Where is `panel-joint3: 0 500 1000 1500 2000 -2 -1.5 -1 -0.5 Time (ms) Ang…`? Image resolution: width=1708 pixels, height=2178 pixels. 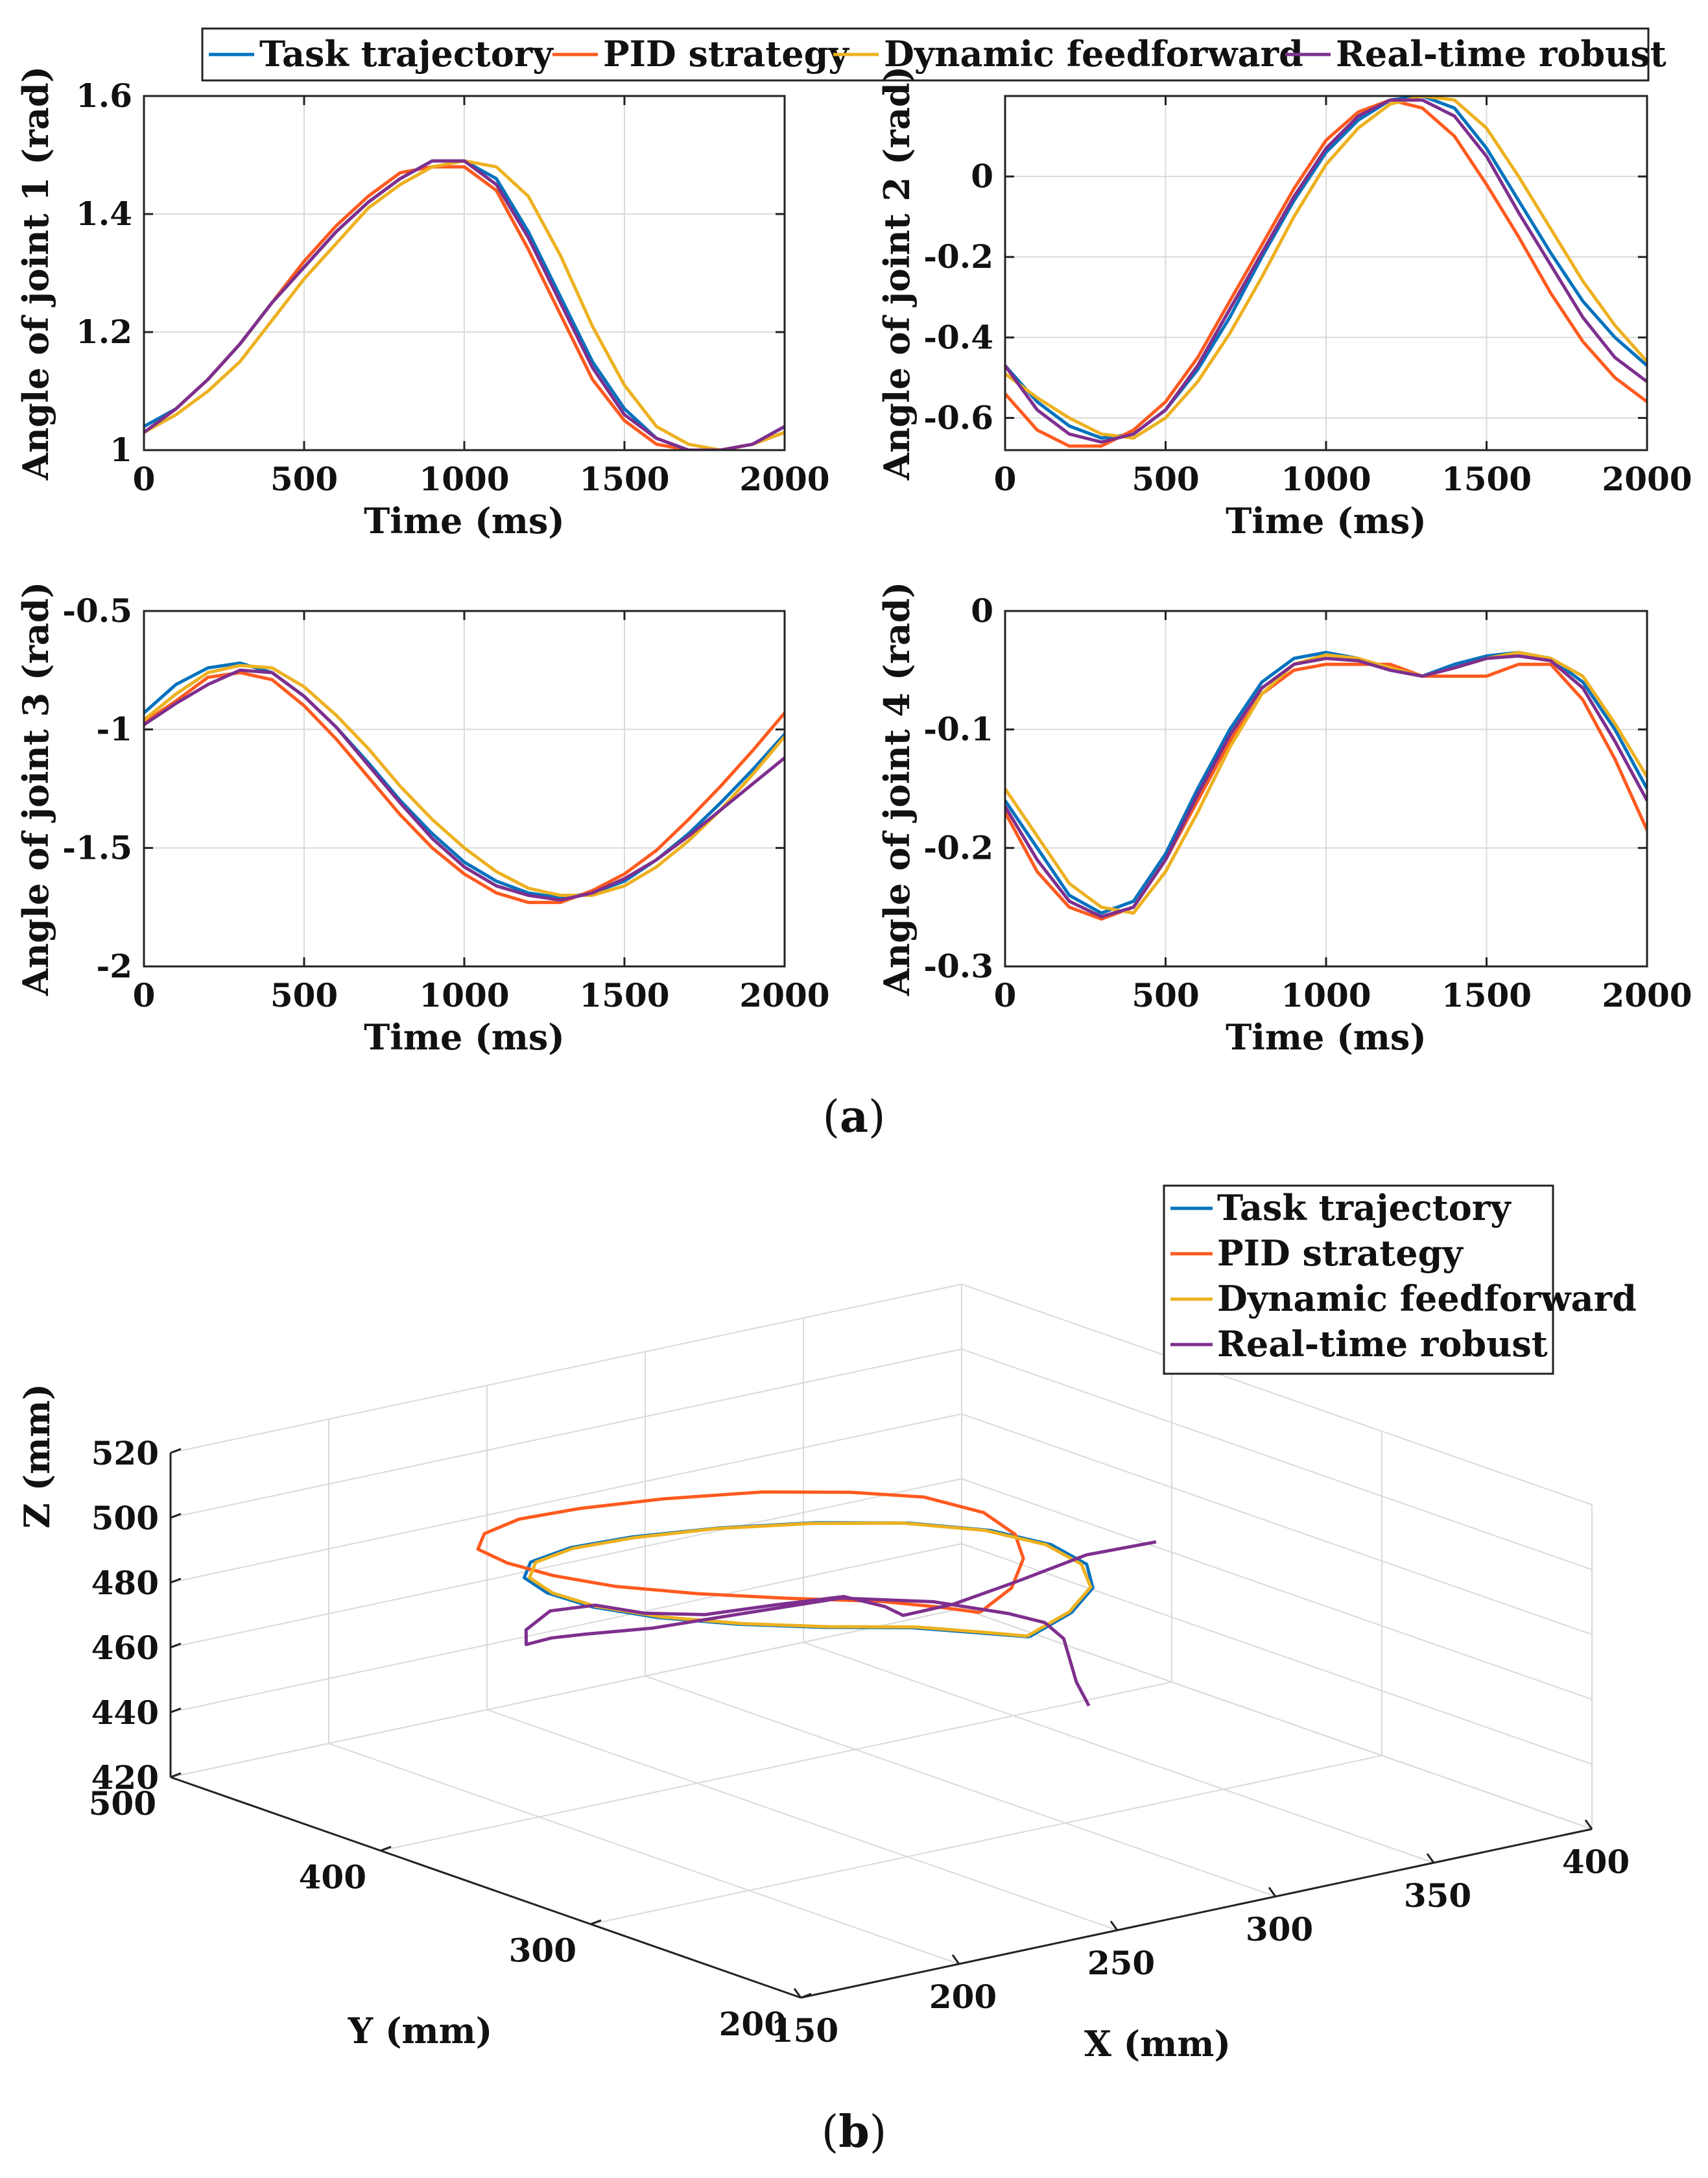
panel-joint3: 0 500 1000 1500 2000 -2 -1.5 -1 -0.5 Time (ms) Ang… is located at coordinates (422, 820).